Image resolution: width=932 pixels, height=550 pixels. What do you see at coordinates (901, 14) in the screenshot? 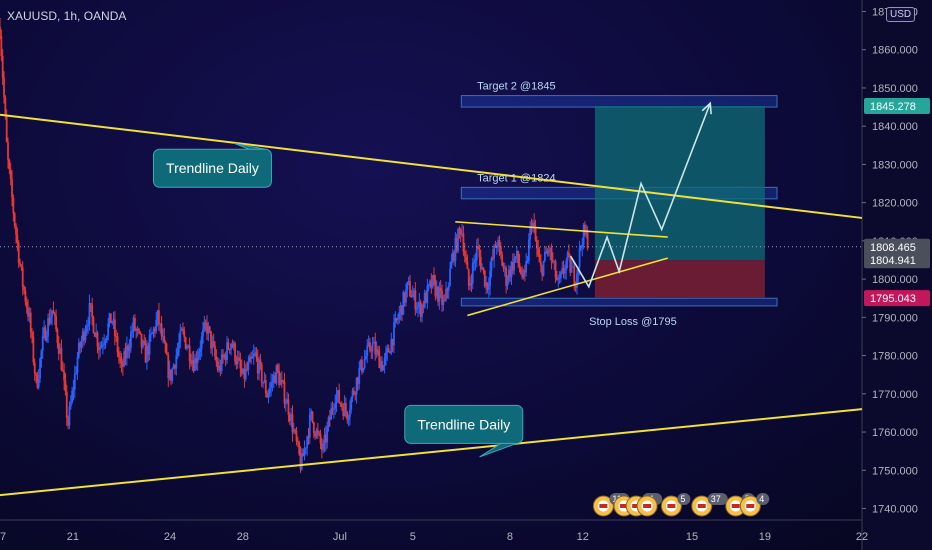
I see `currency-badge: USD` at bounding box center [901, 14].